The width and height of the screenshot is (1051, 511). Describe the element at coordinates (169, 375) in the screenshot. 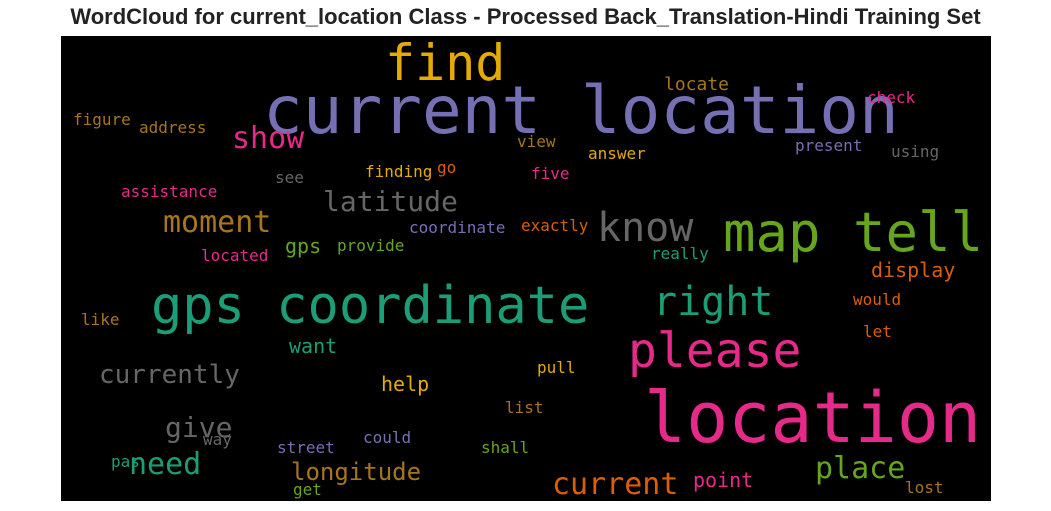

I see `word-currently: currently` at that location.